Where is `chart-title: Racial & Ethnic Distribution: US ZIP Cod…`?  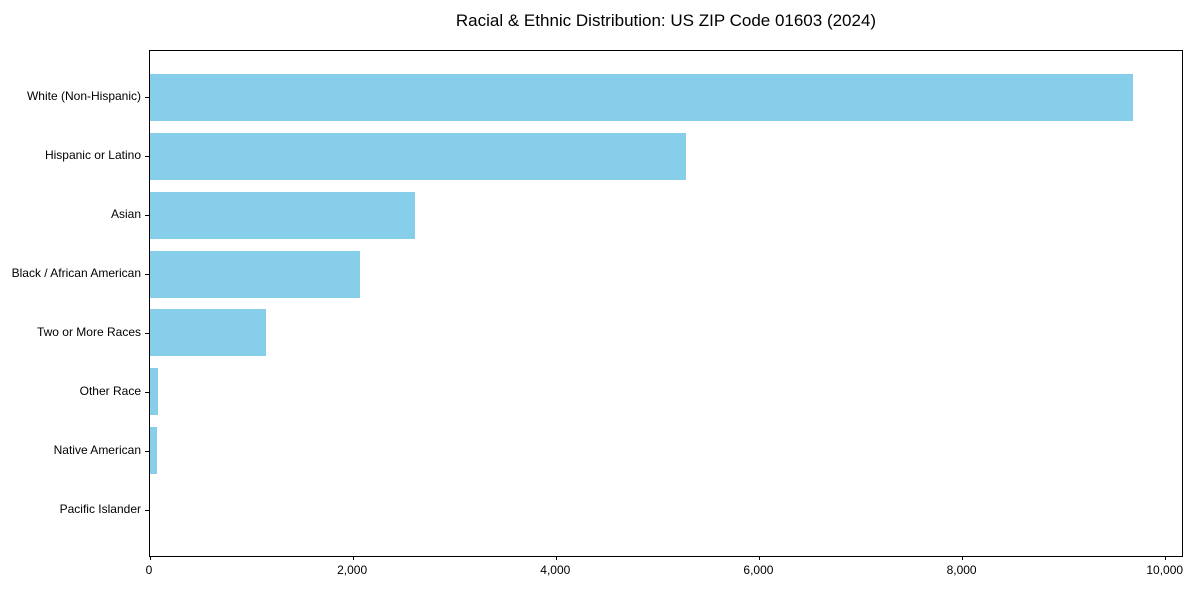 chart-title: Racial & Ethnic Distribution: US ZIP Cod… is located at coordinates (666, 20).